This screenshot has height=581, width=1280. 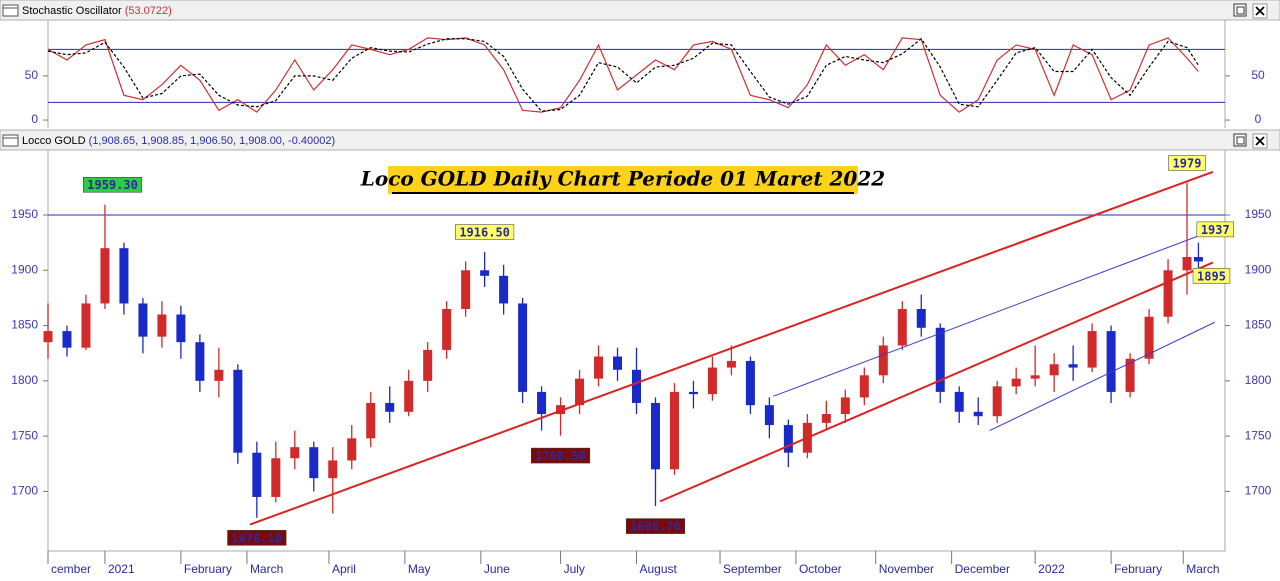 I want to click on price-label: 1937, so click(x=1215, y=230).